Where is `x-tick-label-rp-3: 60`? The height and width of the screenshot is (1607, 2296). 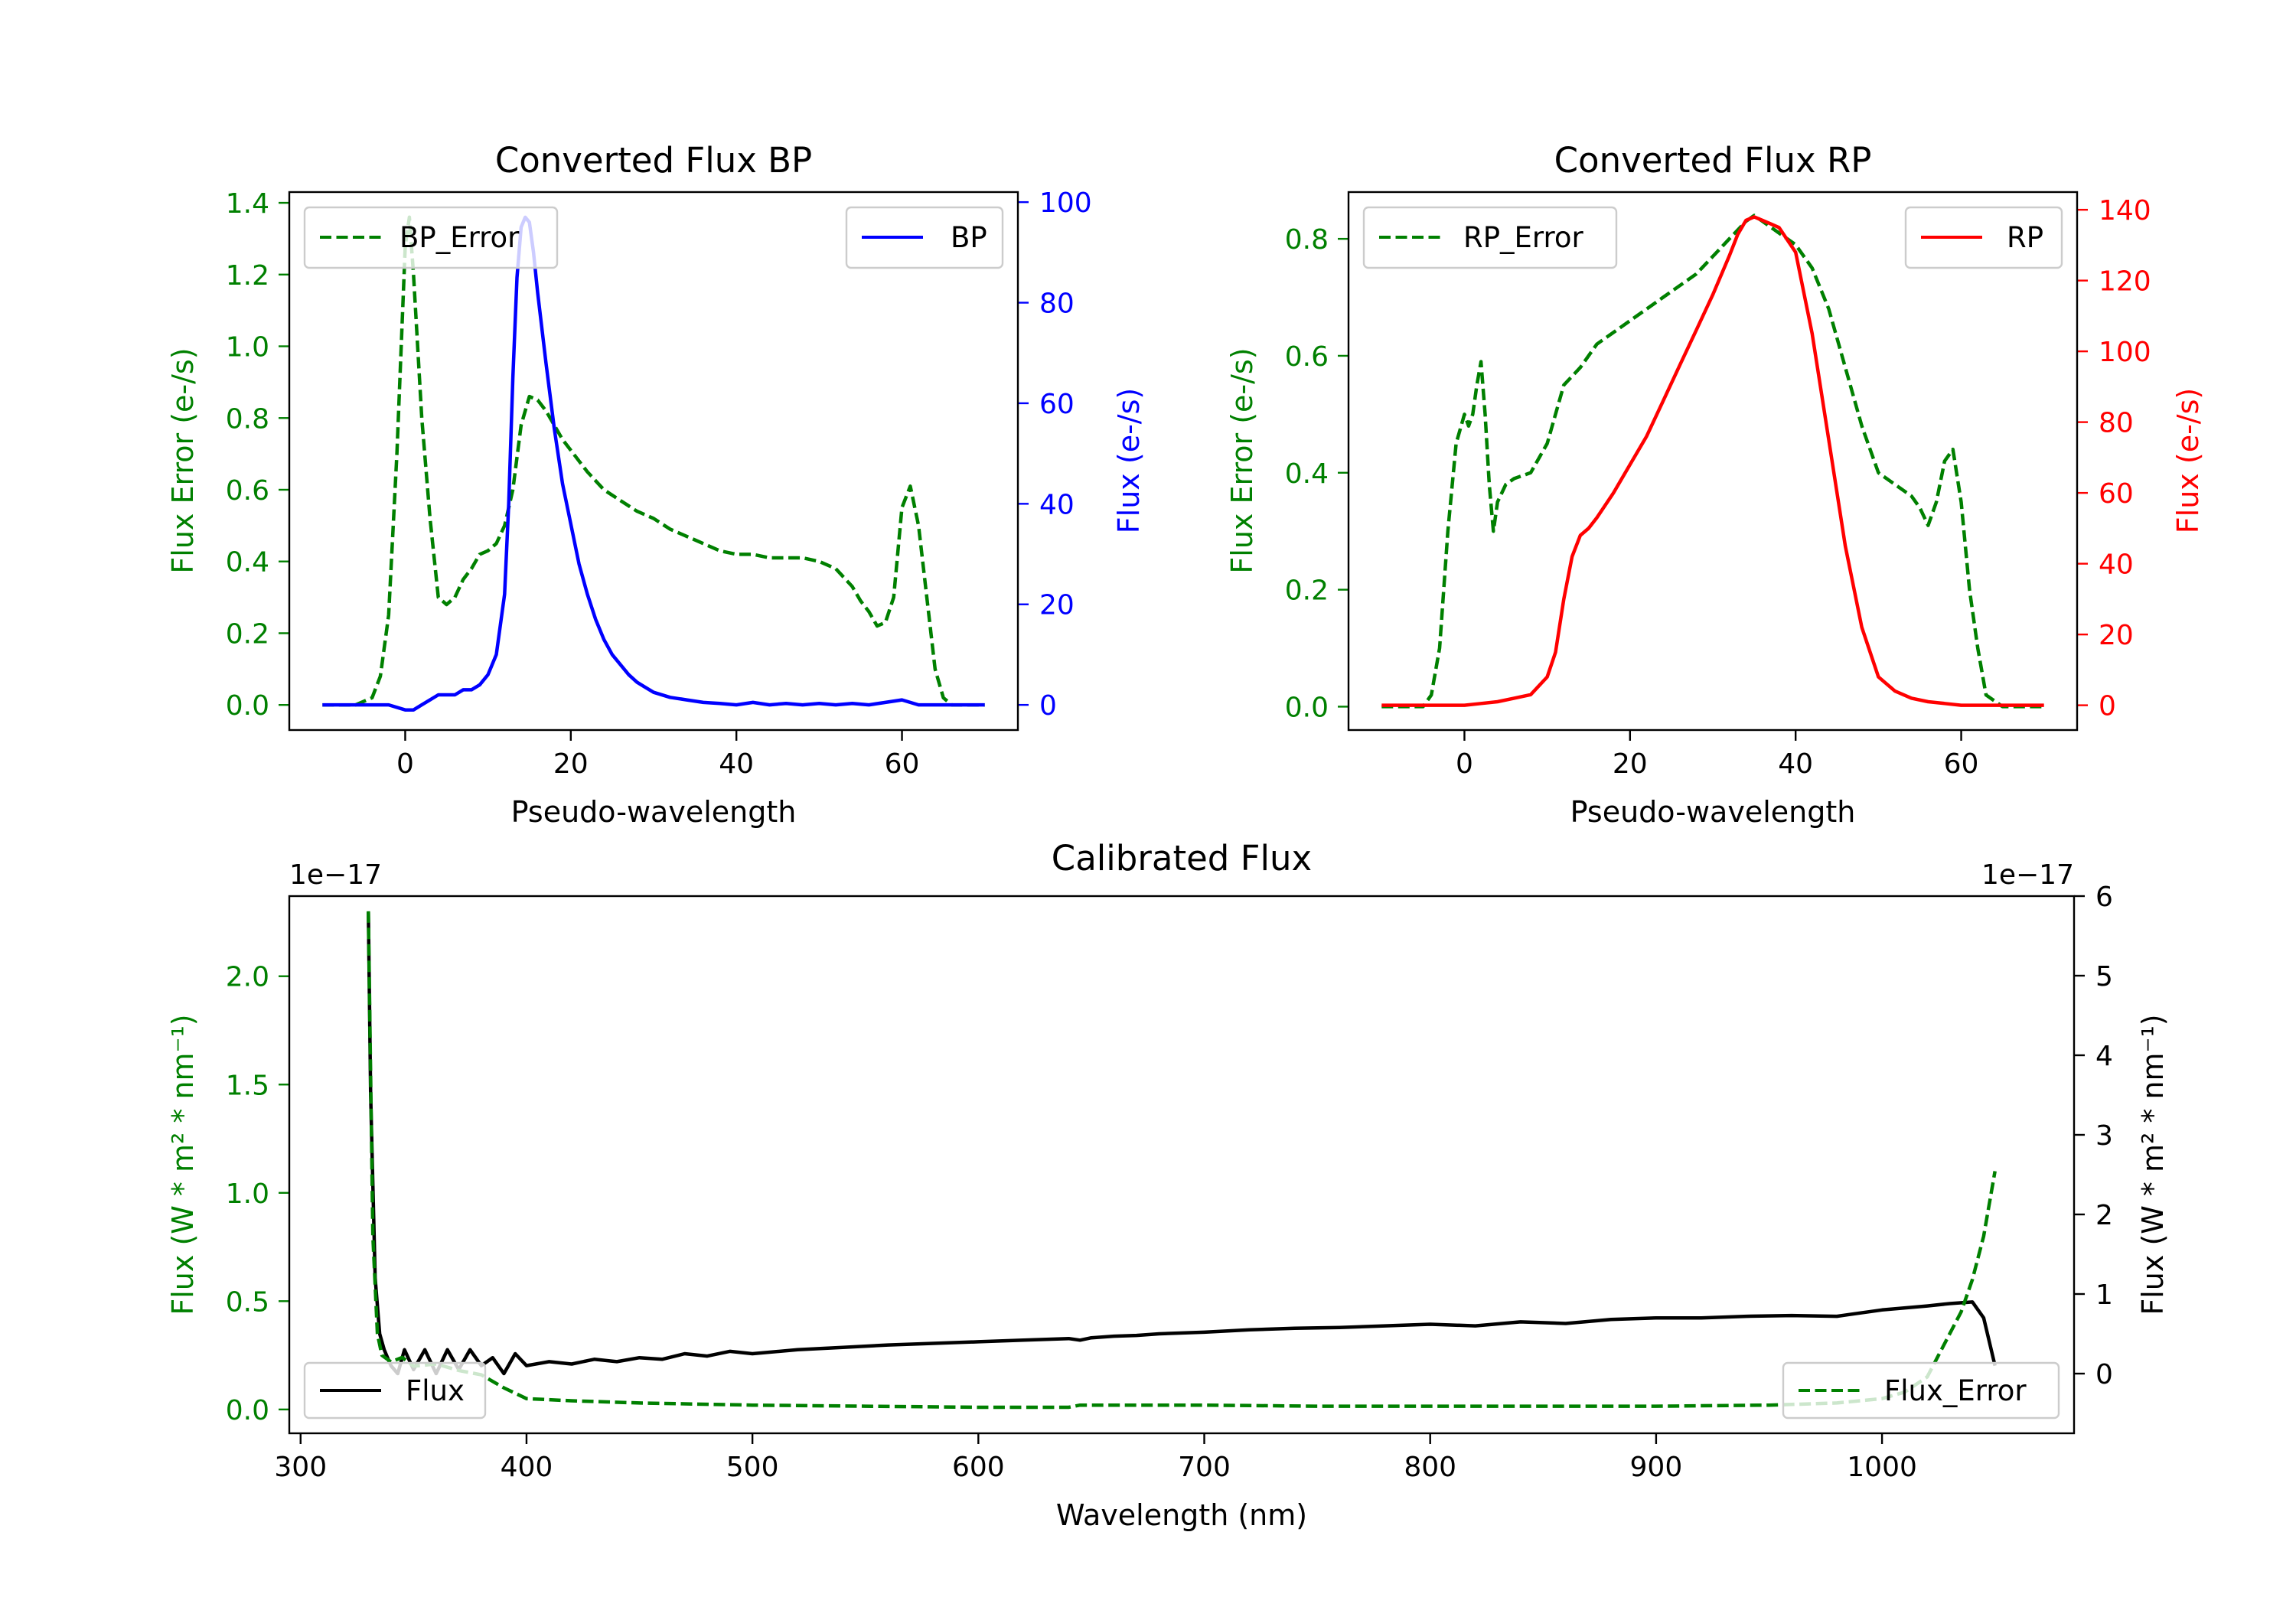 x-tick-label-rp-3: 60 is located at coordinates (1961, 764).